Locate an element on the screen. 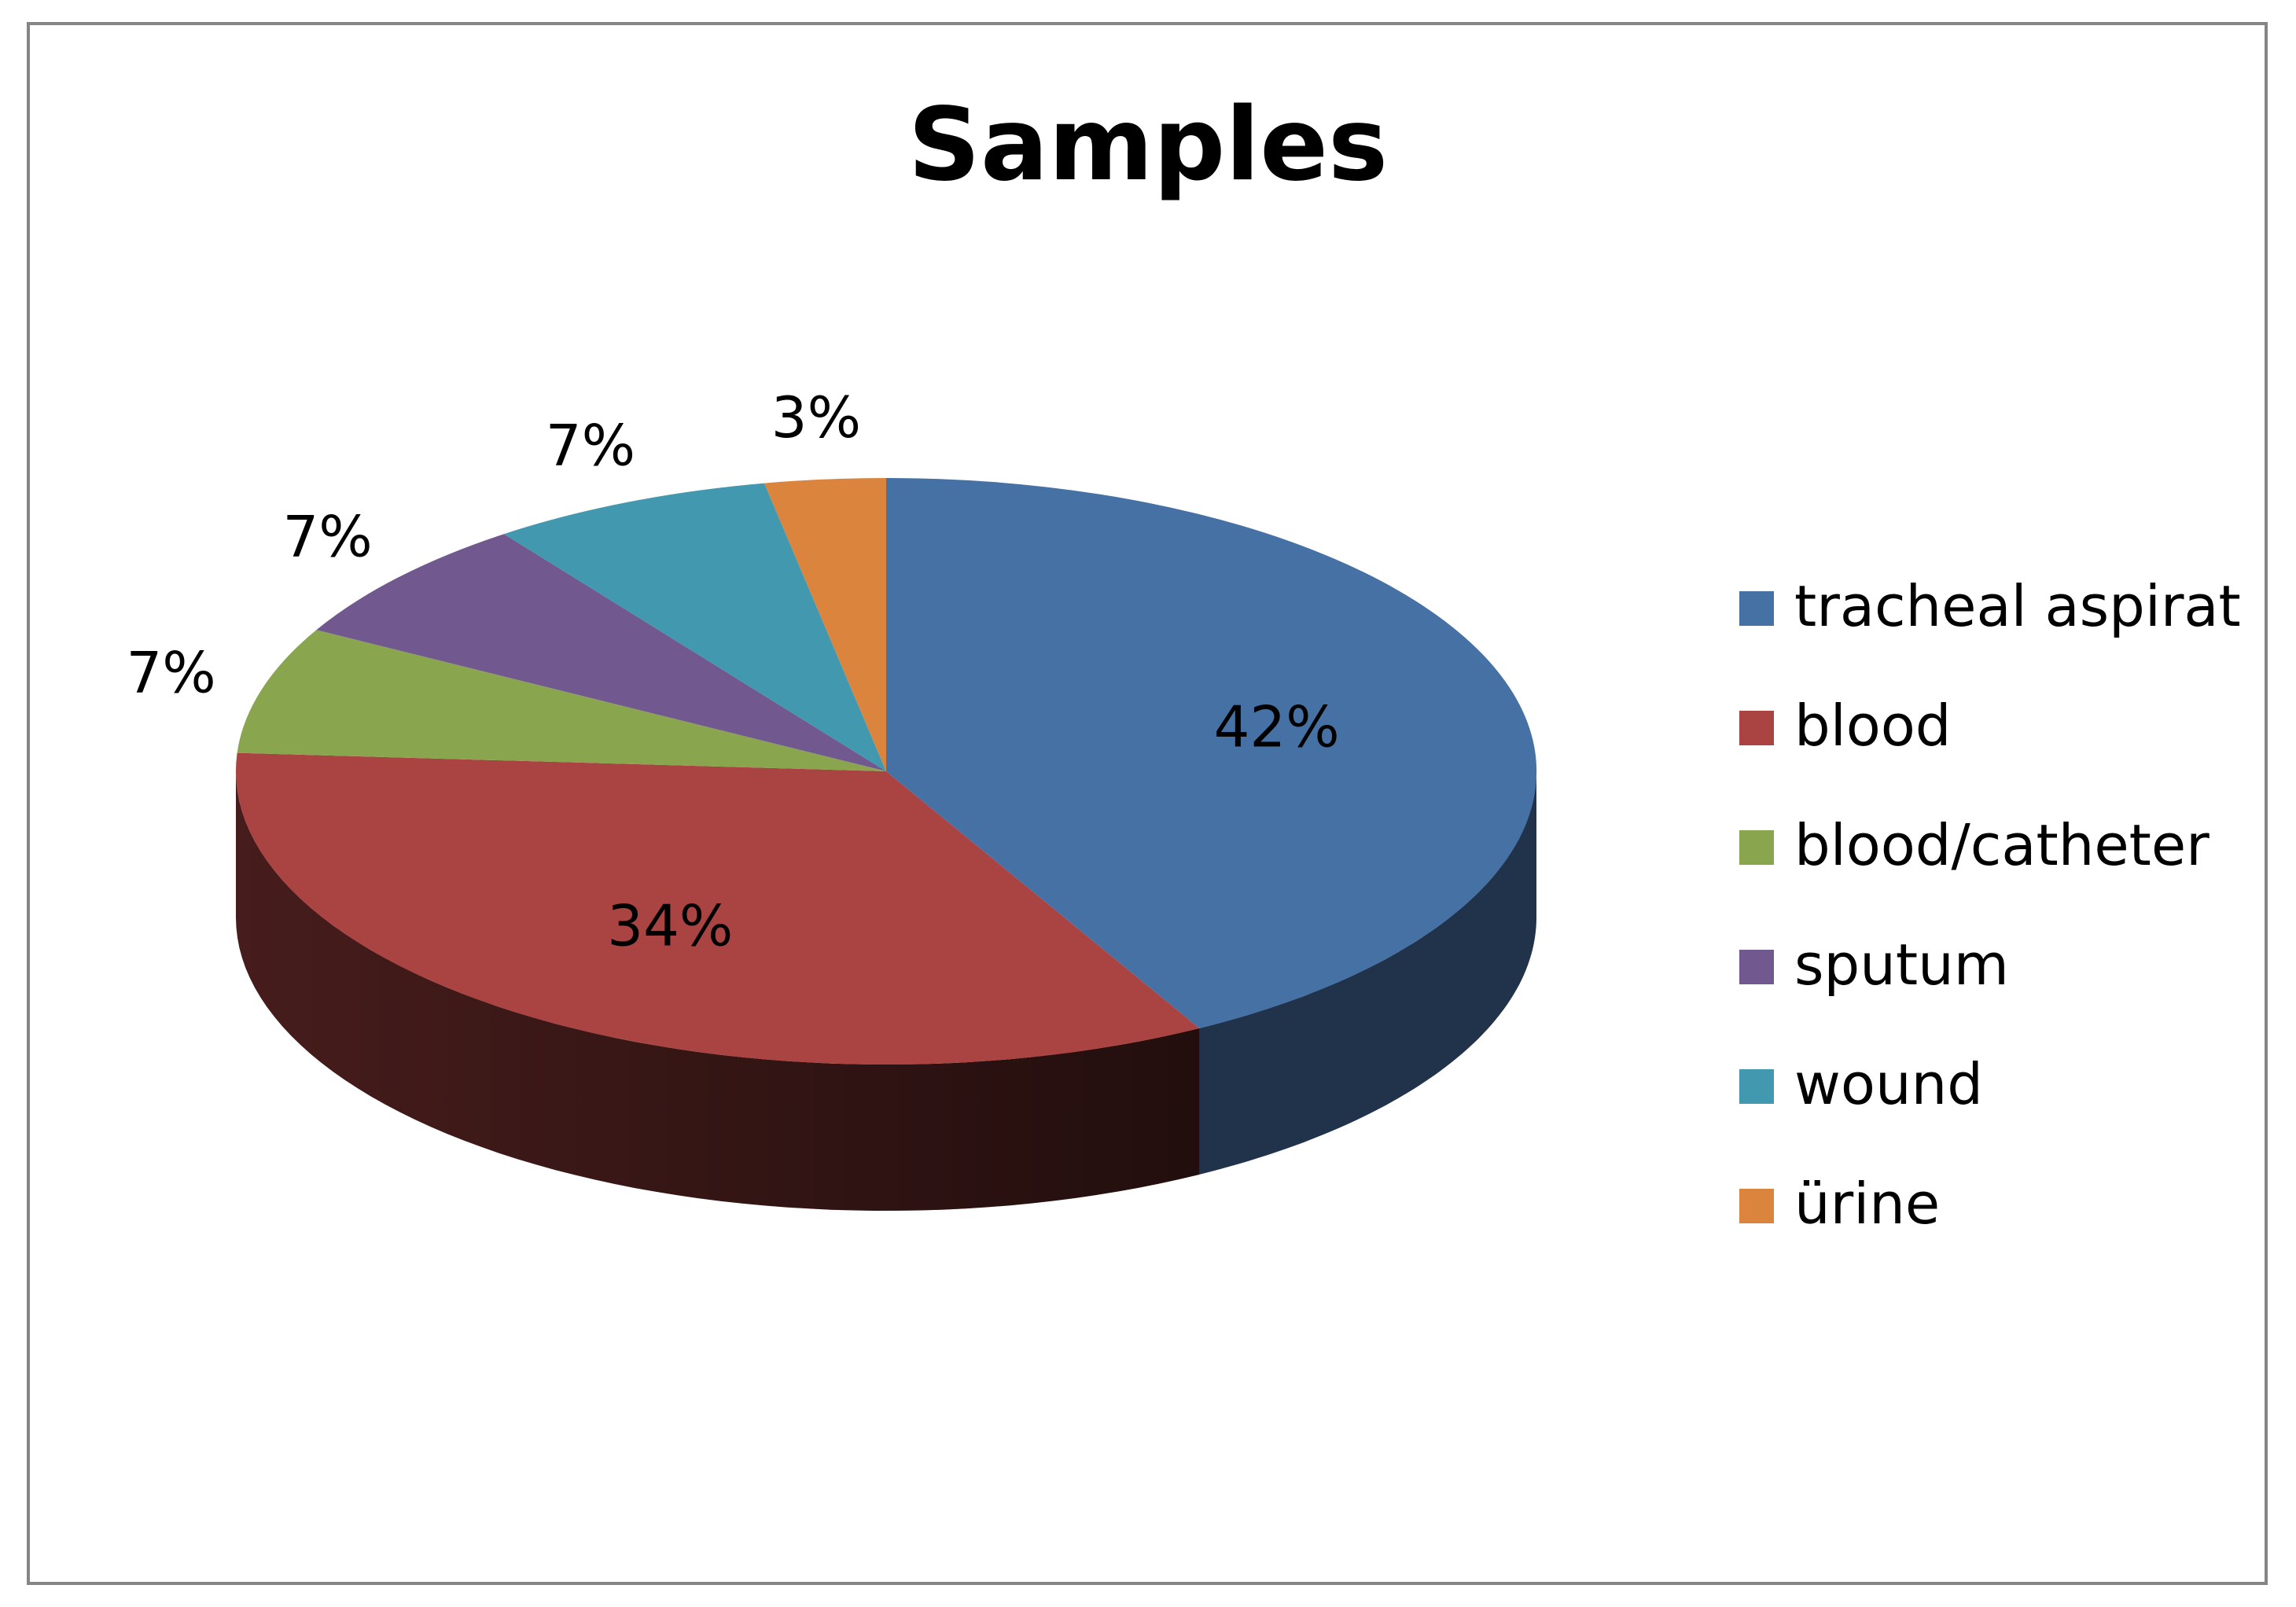 The width and height of the screenshot is (2296, 1607). side-tracheal-aspirat is located at coordinates (1367, 973).